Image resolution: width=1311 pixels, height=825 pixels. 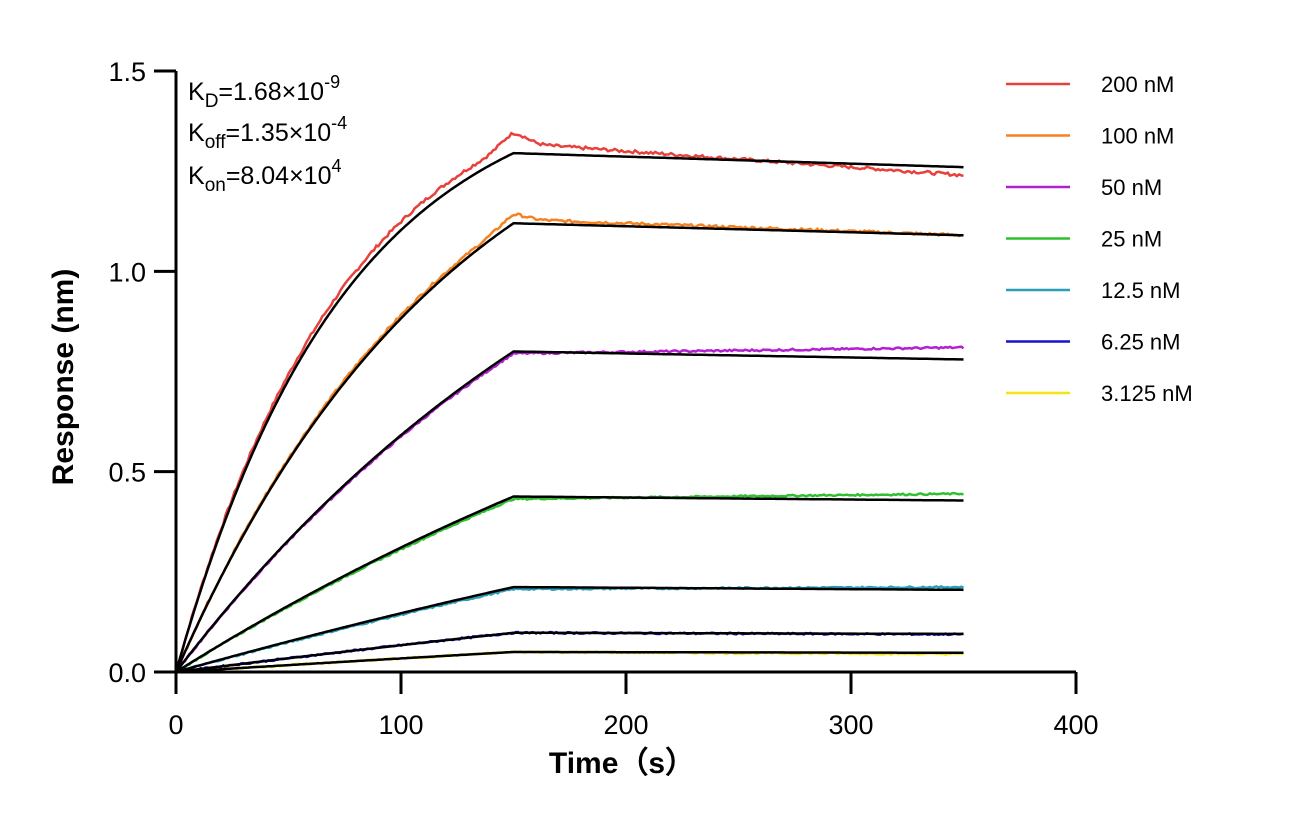 I want to click on data-line-25-nm, so click(x=569, y=582).